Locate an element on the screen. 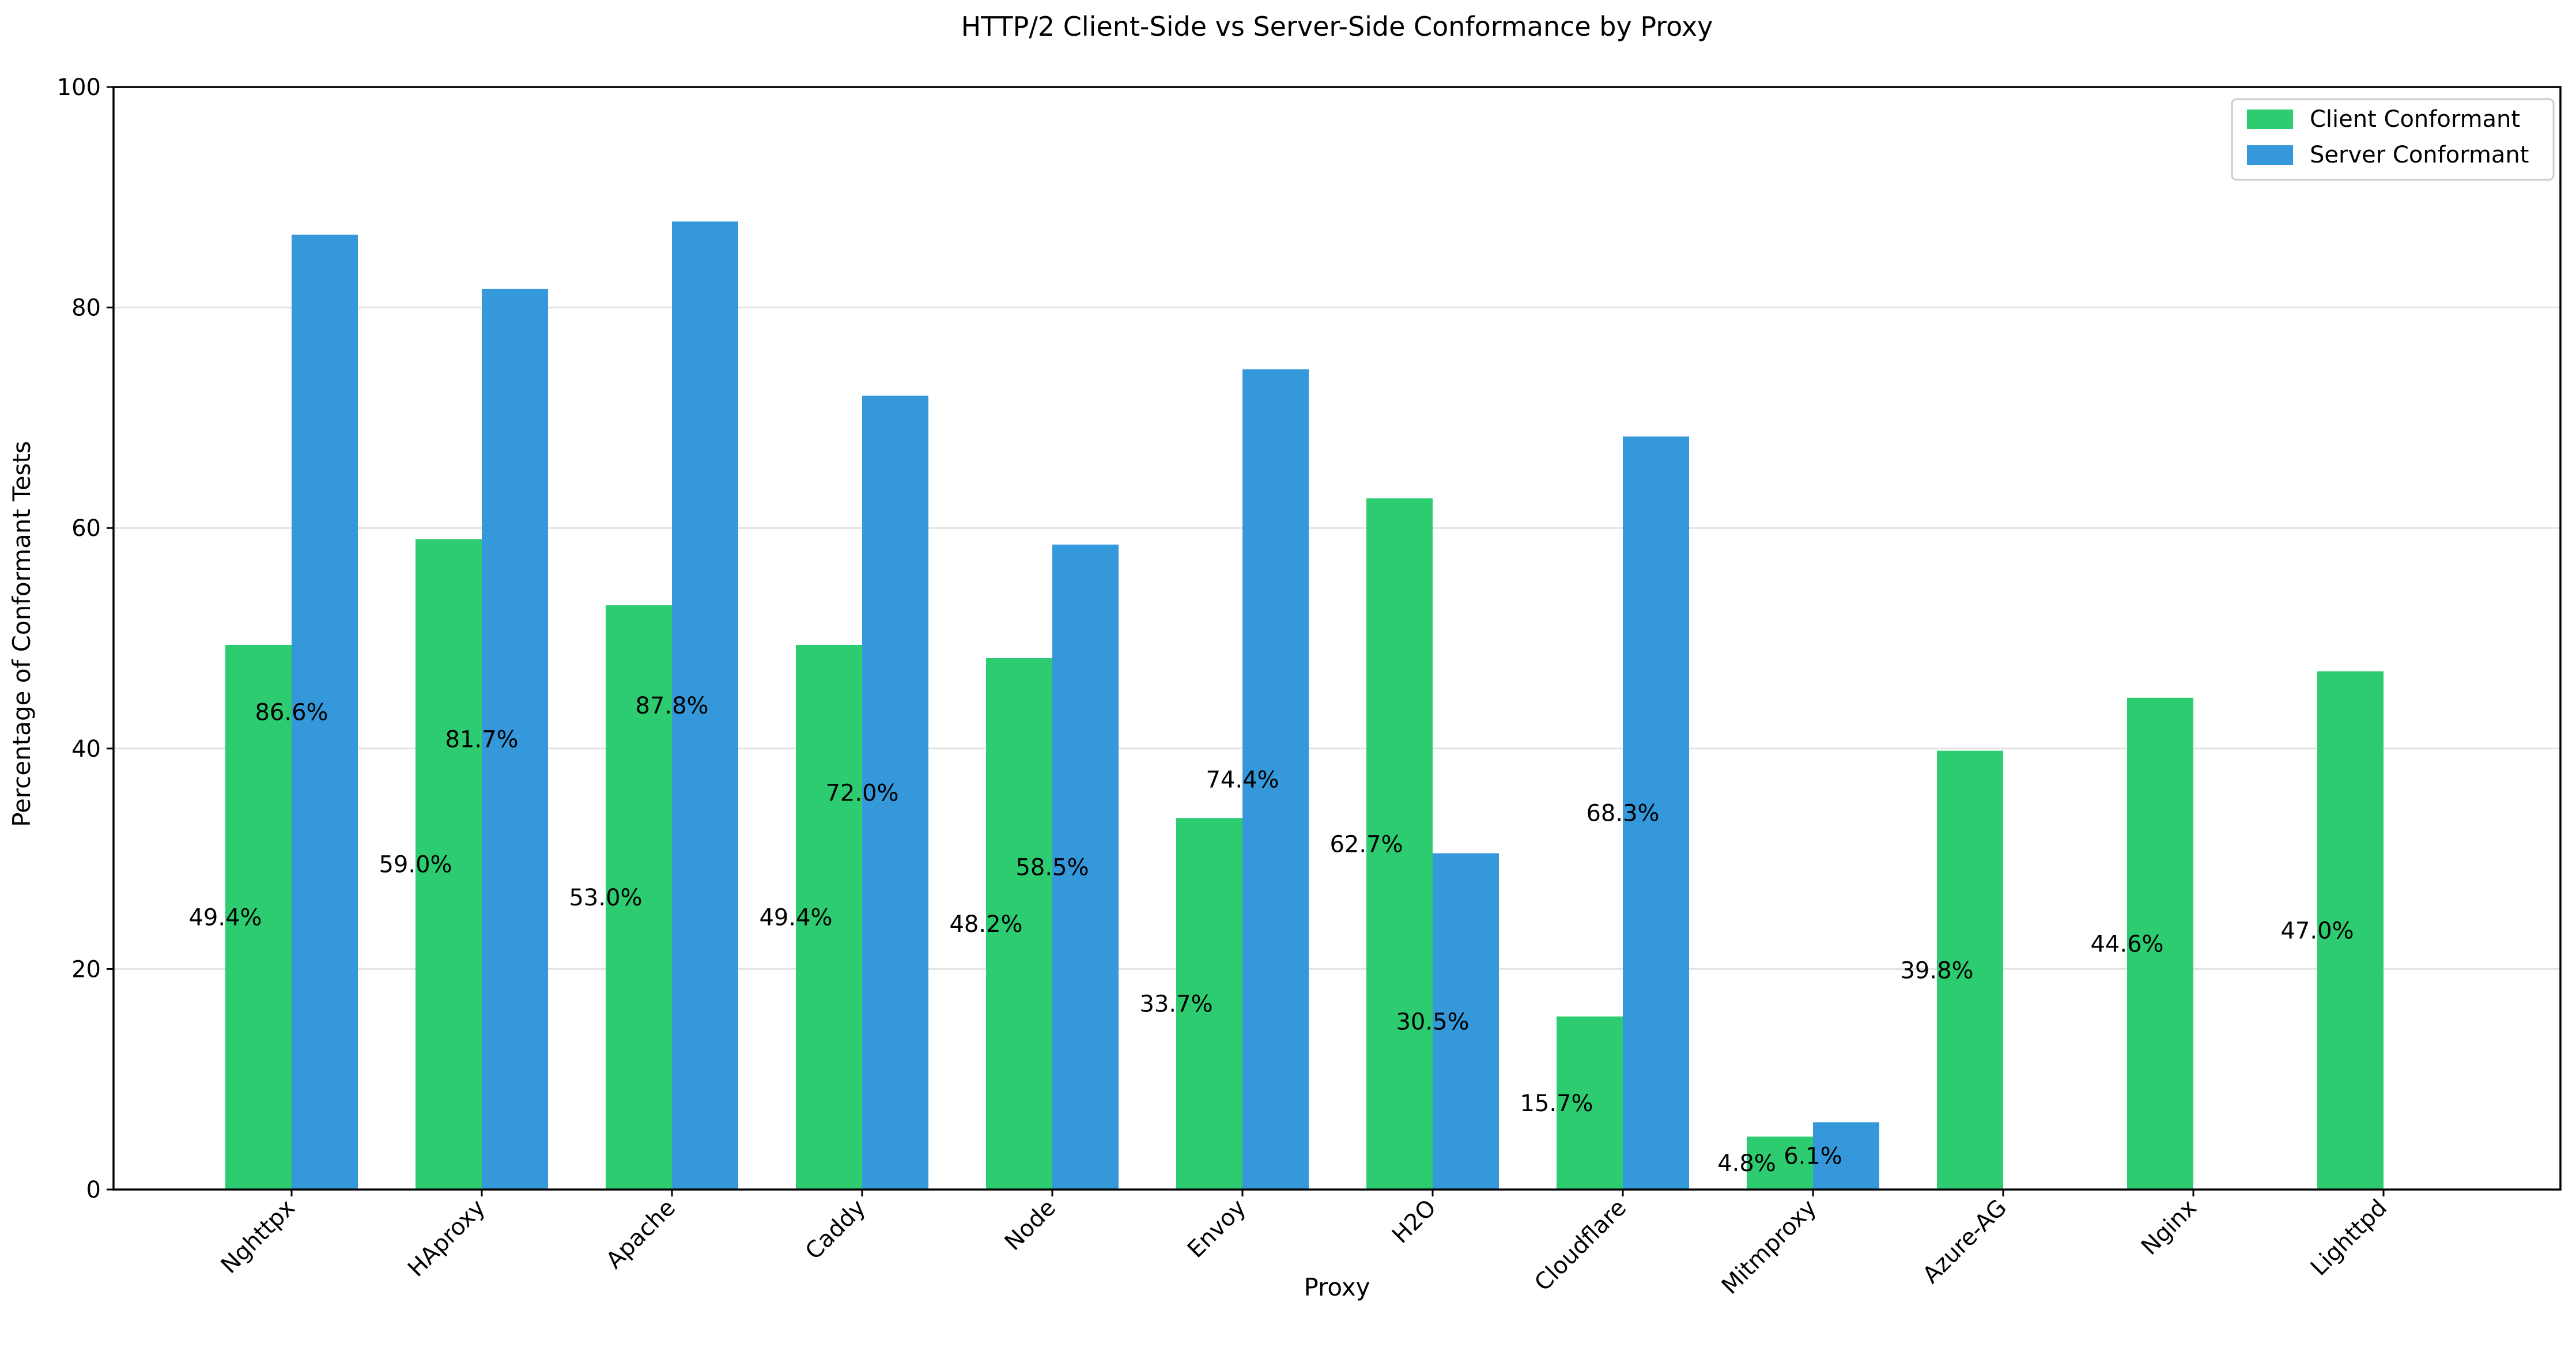 The height and width of the screenshot is (1363, 2576). y-tick-label: 40 is located at coordinates (86, 749).